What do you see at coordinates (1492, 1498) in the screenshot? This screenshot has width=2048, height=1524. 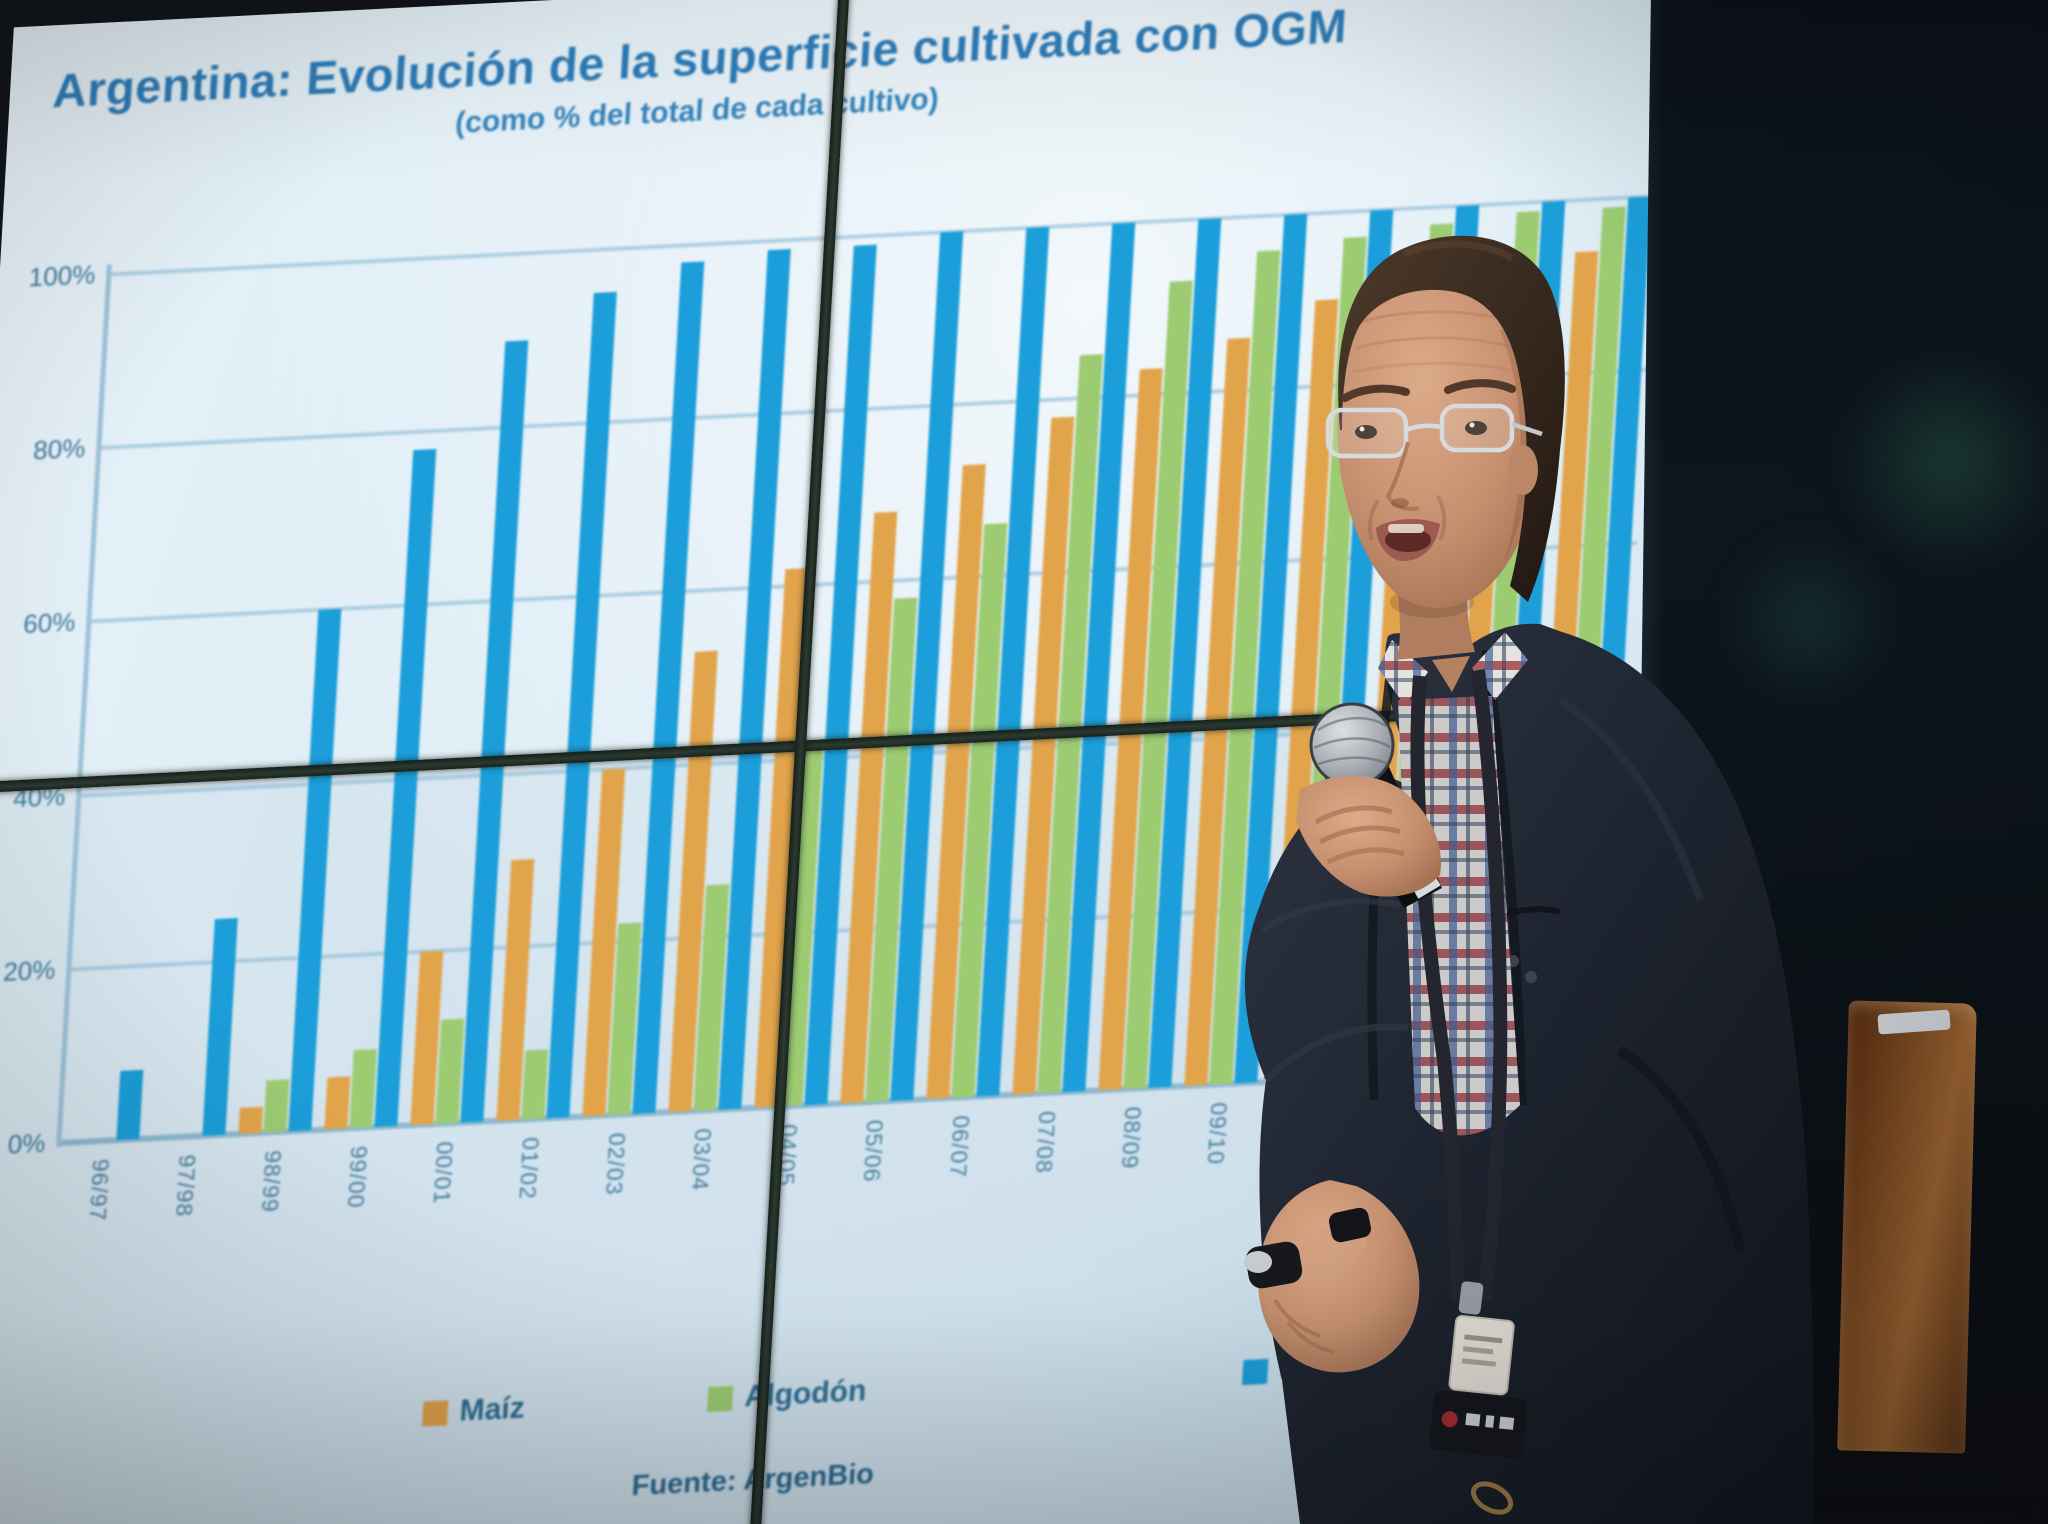 I see `belt-buckle` at bounding box center [1492, 1498].